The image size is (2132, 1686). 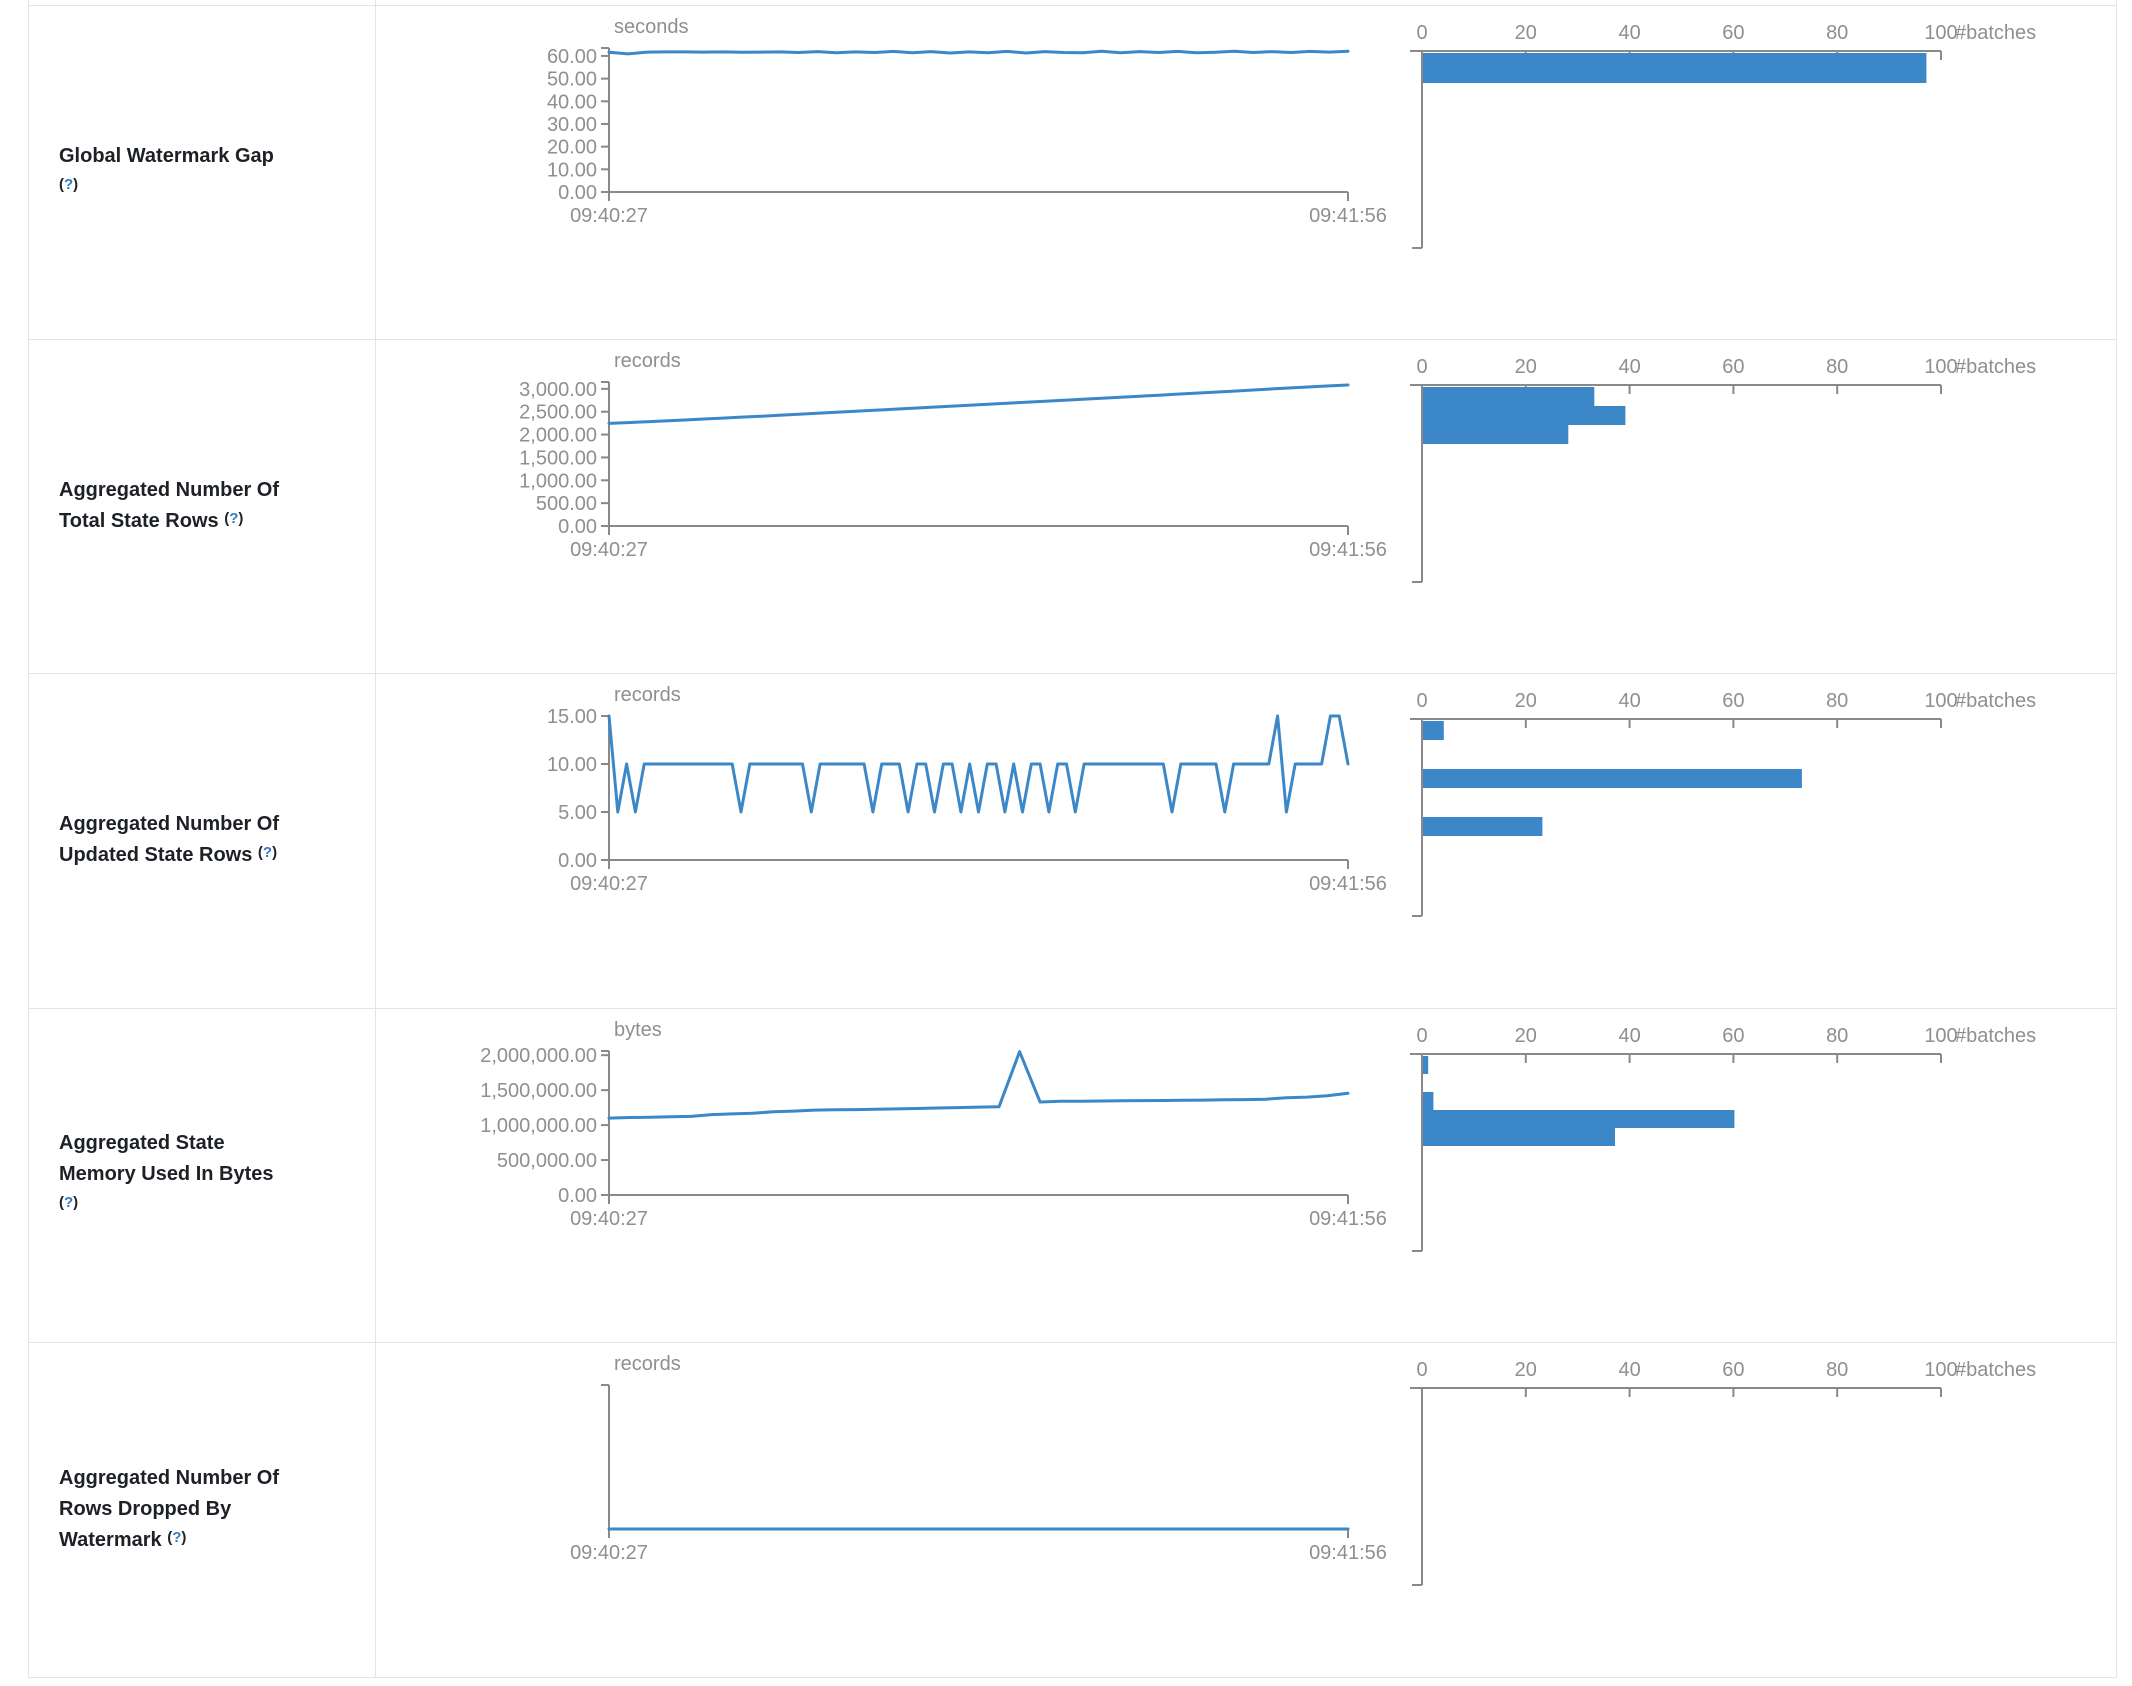 What do you see at coordinates (572, 102) in the screenshot?
I see `y-tick-label: 40.00` at bounding box center [572, 102].